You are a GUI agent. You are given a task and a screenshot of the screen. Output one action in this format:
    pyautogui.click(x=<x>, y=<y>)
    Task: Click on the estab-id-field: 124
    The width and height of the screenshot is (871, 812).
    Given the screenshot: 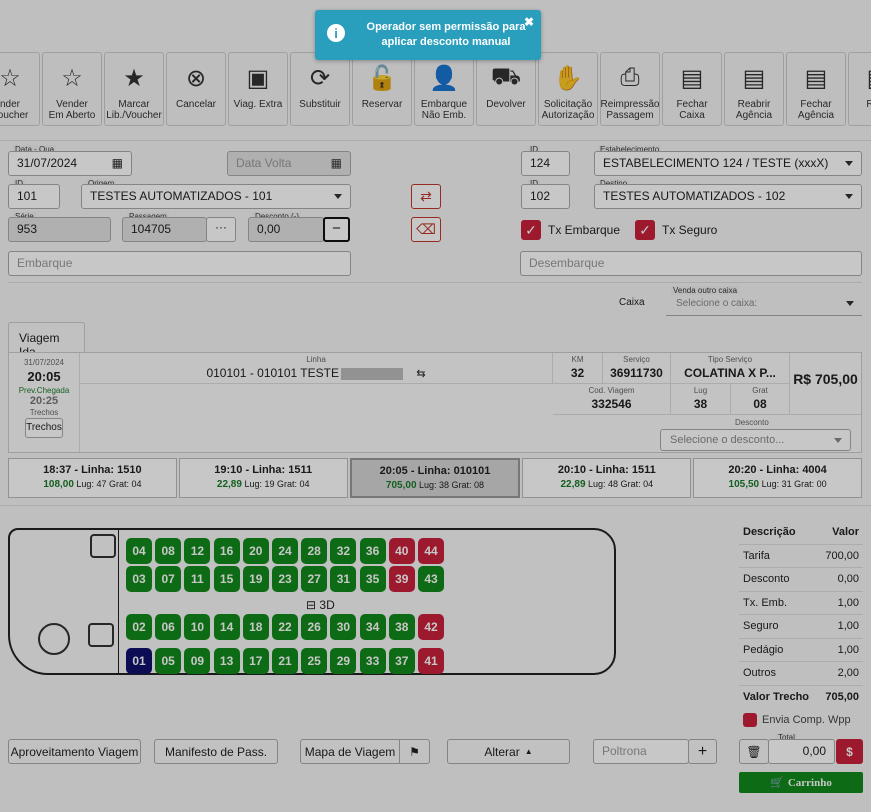 What is the action you would take?
    pyautogui.click(x=545, y=163)
    